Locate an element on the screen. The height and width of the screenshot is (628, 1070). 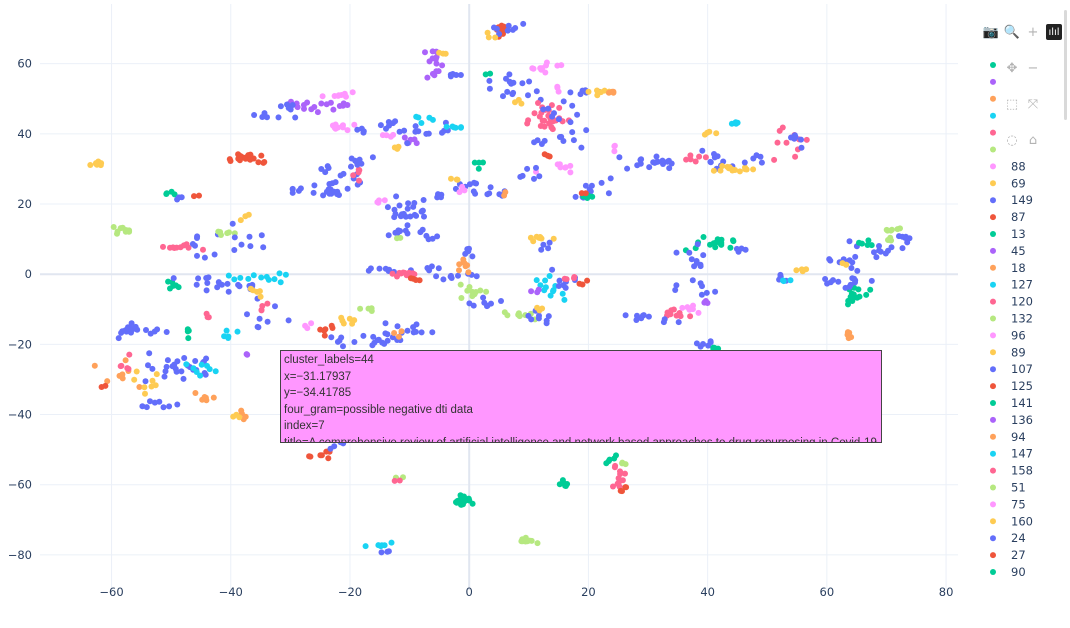
legend-label: 107 is located at coordinates (1022, 369).